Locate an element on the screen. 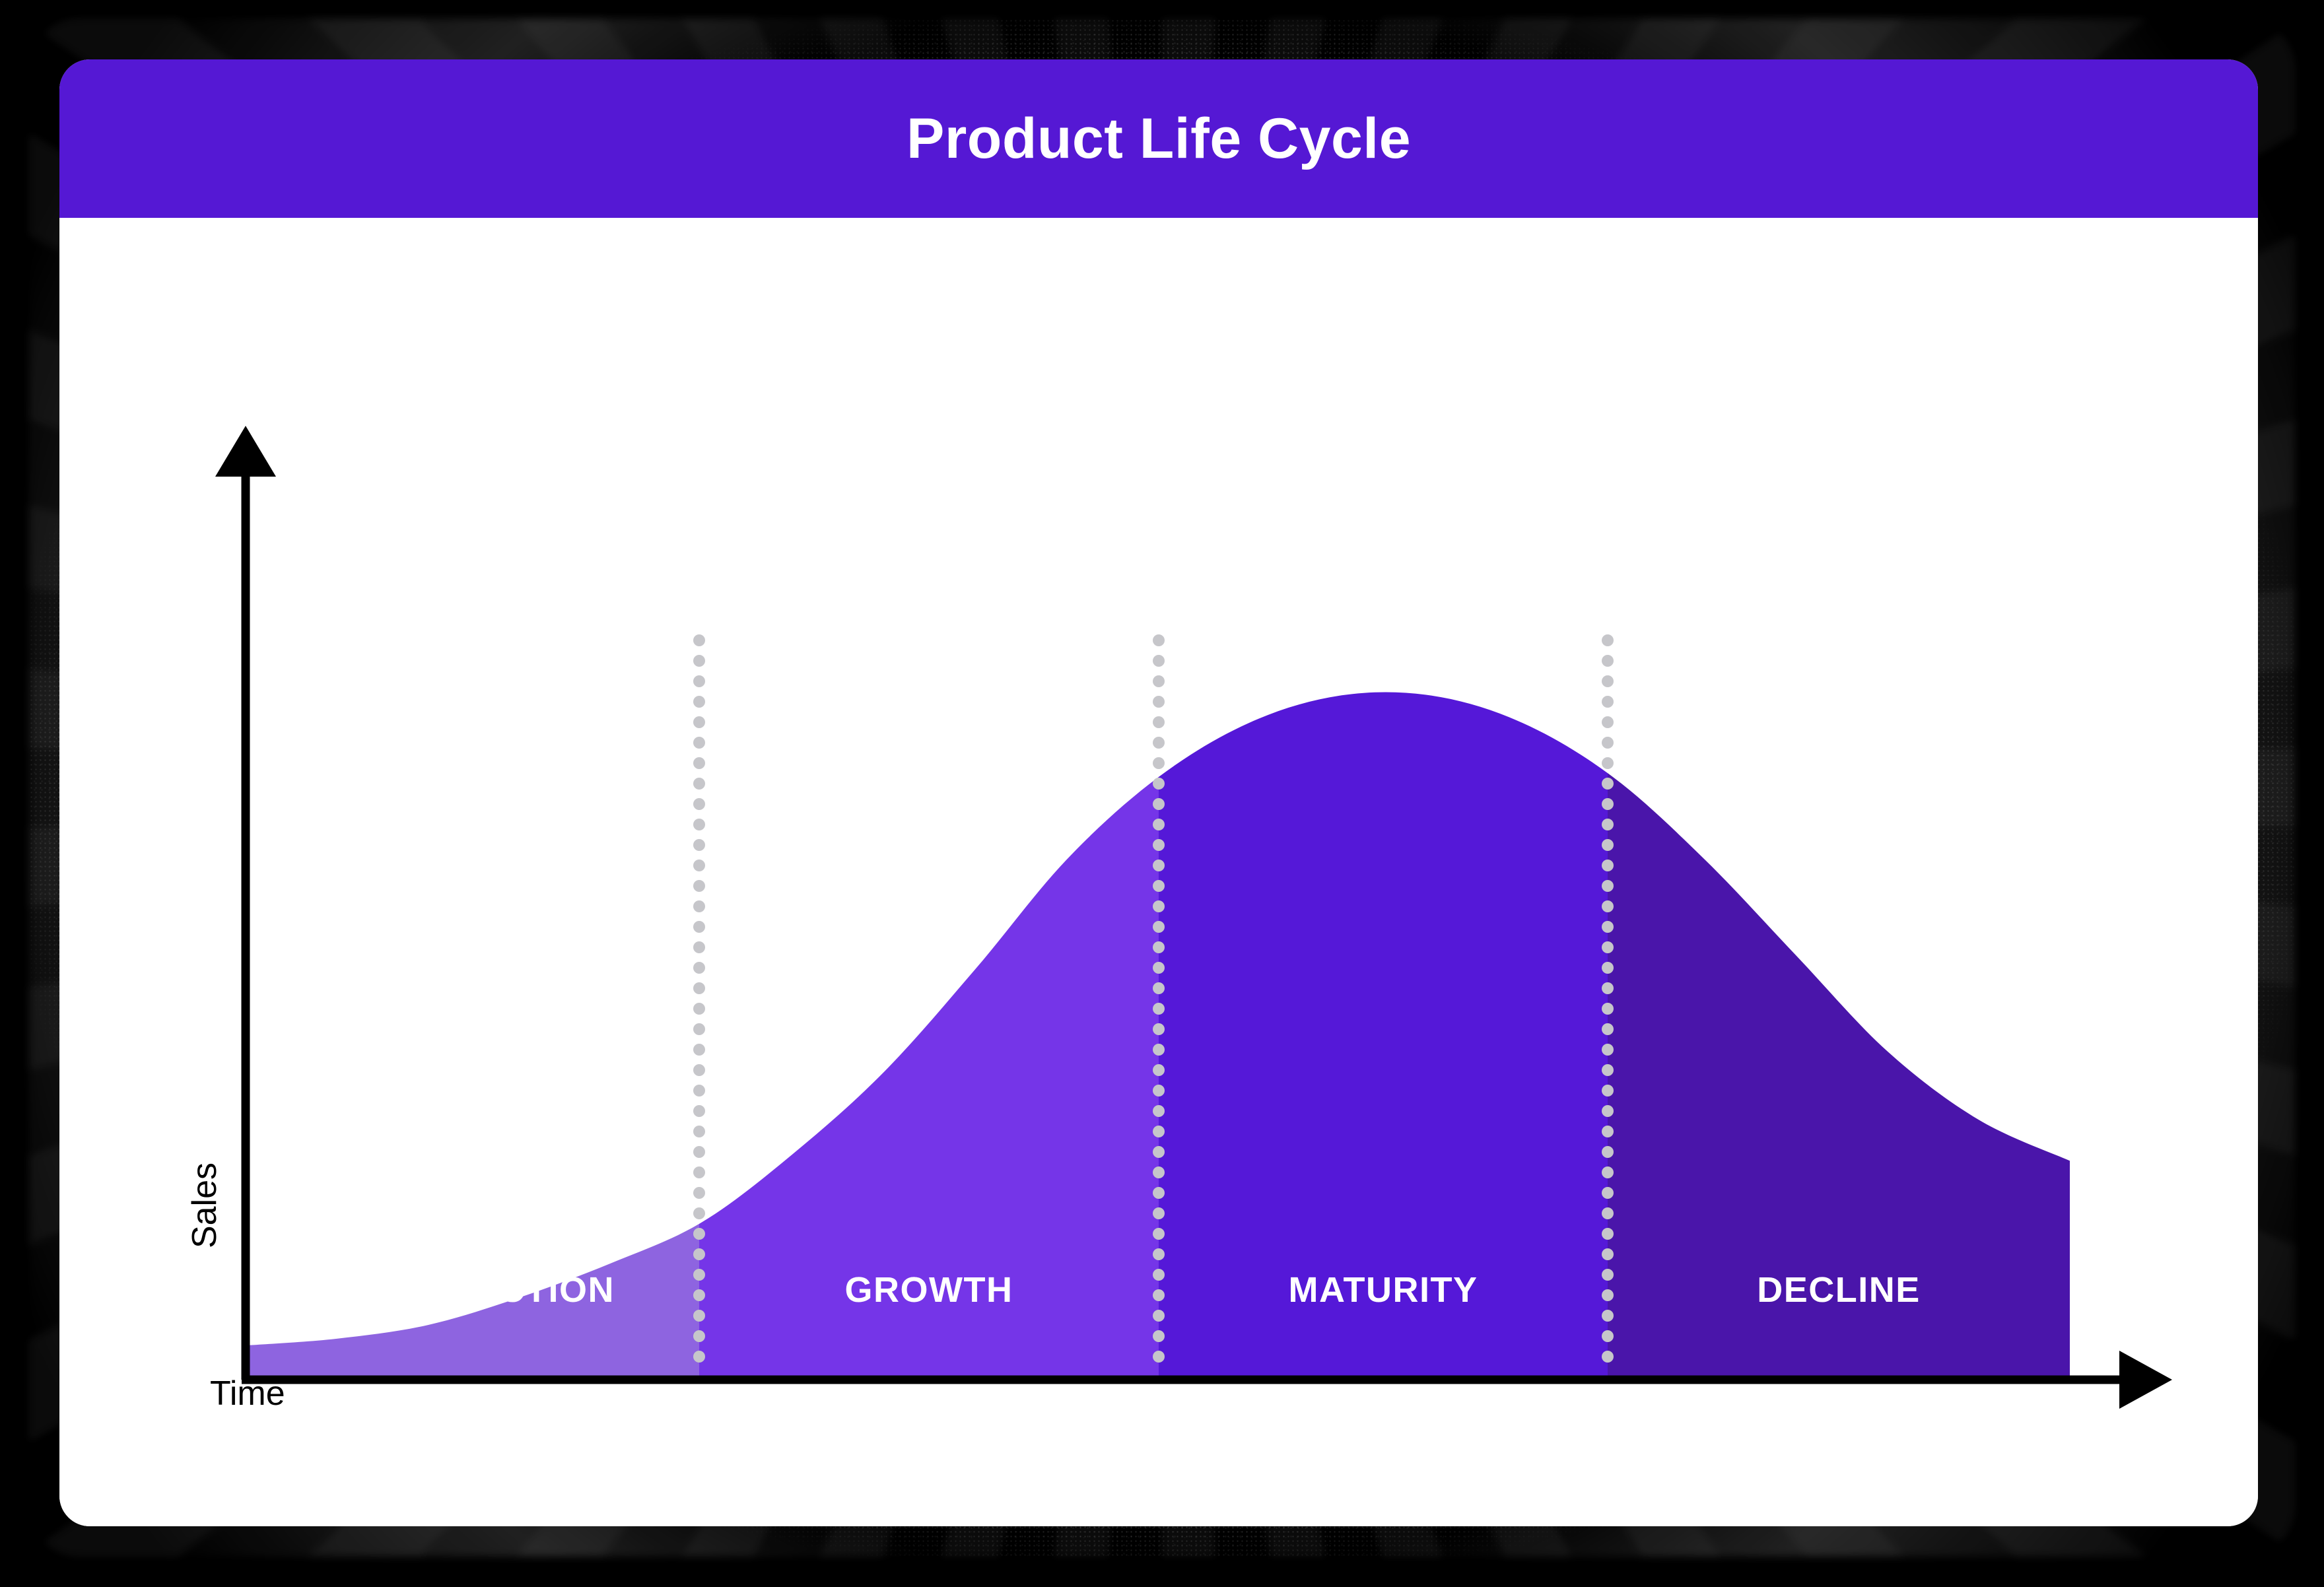  stage-label-growth: GROWTH is located at coordinates (928, 1290).